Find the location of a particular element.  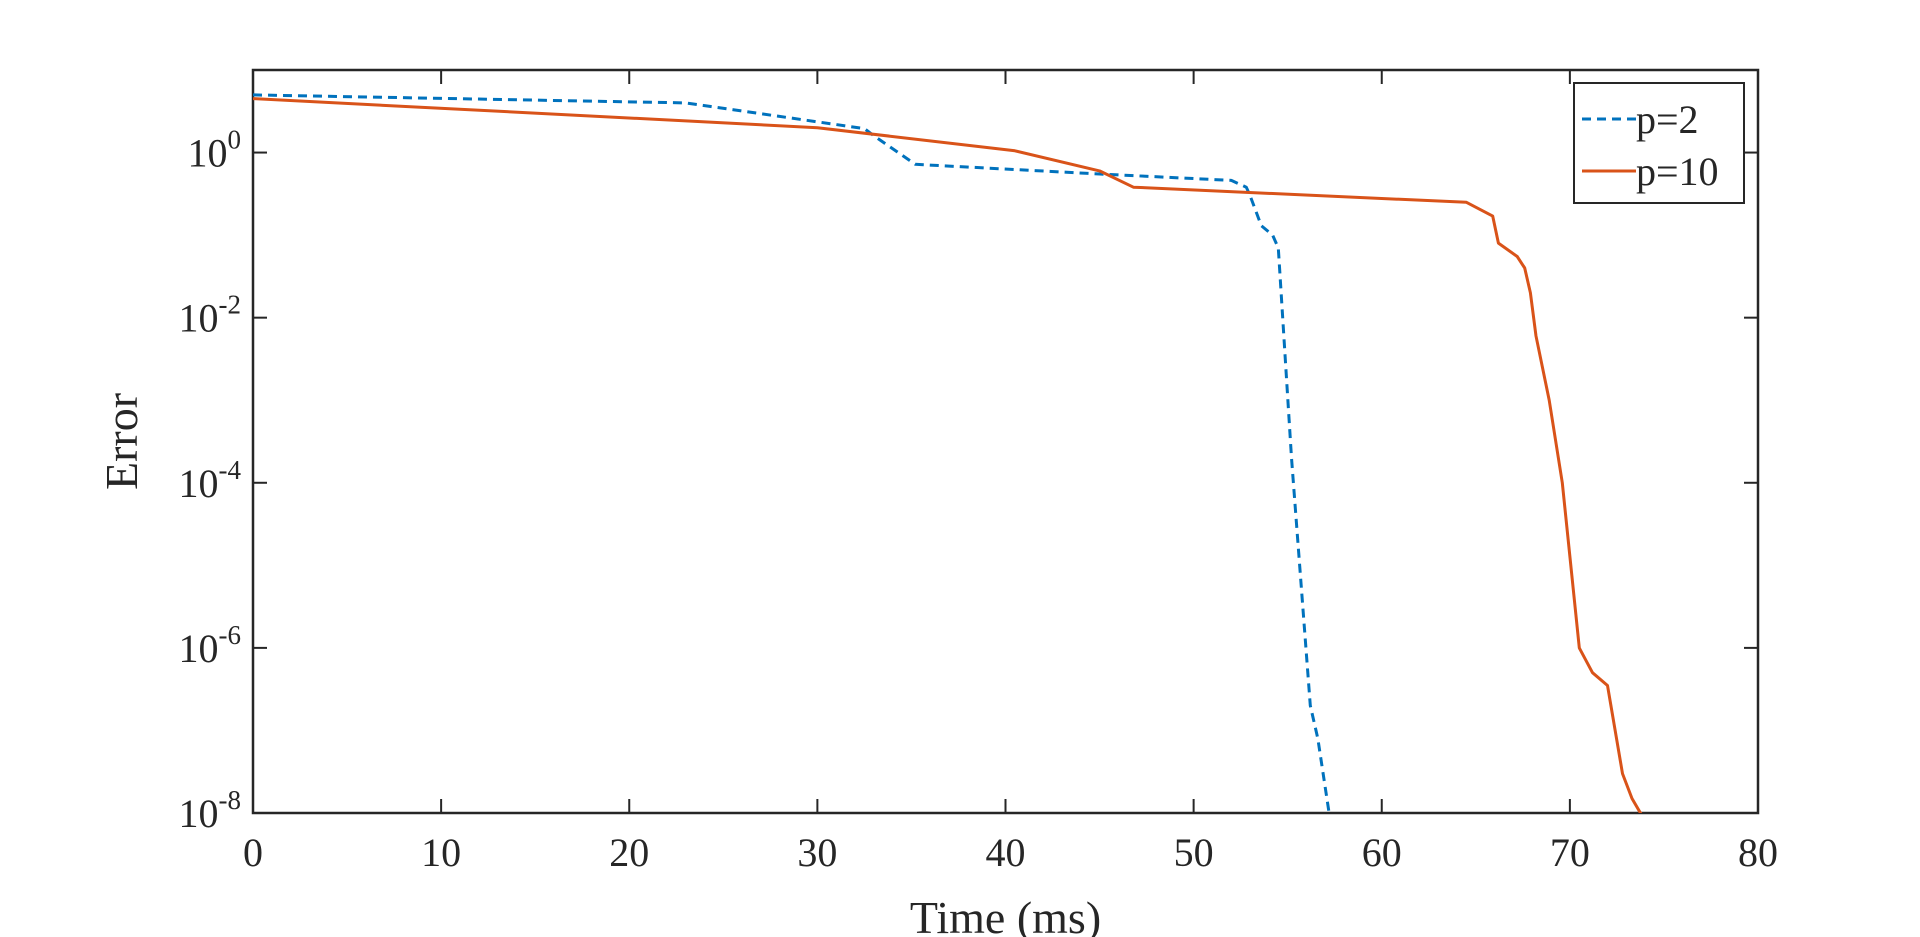

y-axis-label: Error is located at coordinates (121, 441).